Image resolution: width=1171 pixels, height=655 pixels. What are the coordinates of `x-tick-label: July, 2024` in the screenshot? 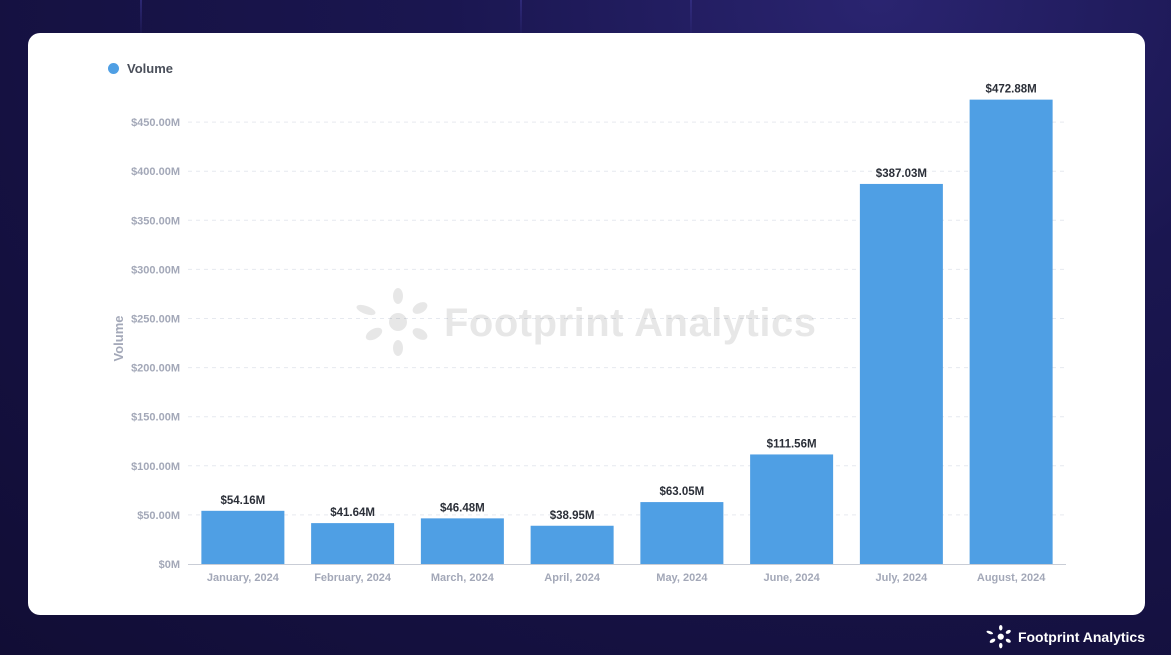 It's located at (901, 578).